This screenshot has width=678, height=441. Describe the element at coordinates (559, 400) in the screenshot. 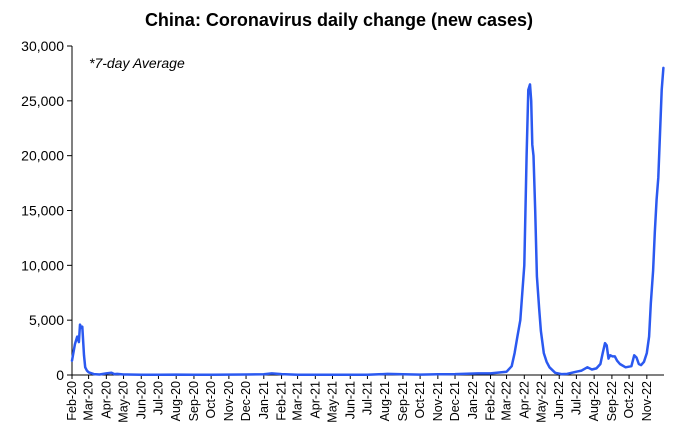

I see `x-tick-label: Jun-22` at that location.